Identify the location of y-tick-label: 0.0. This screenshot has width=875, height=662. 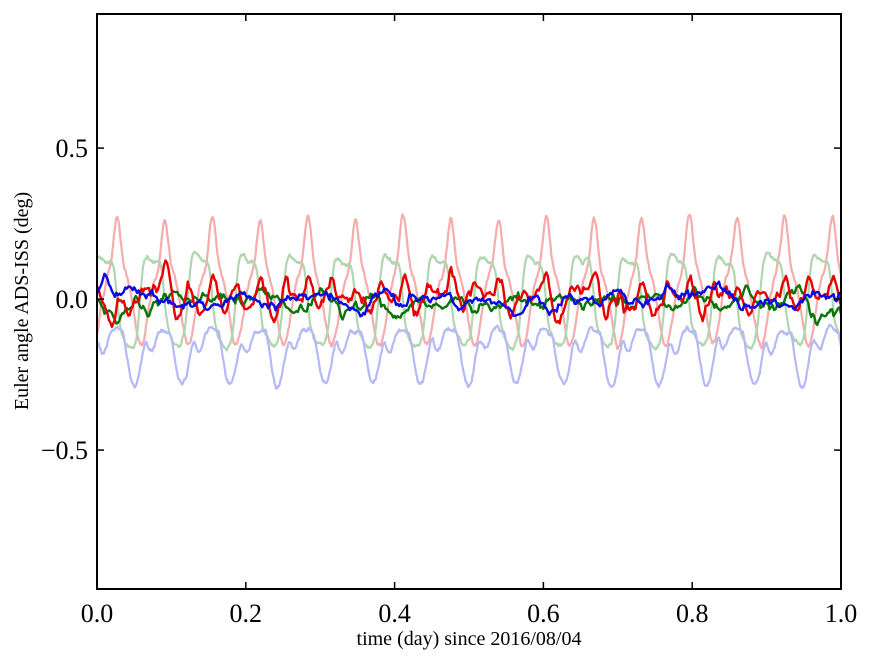
(72, 299).